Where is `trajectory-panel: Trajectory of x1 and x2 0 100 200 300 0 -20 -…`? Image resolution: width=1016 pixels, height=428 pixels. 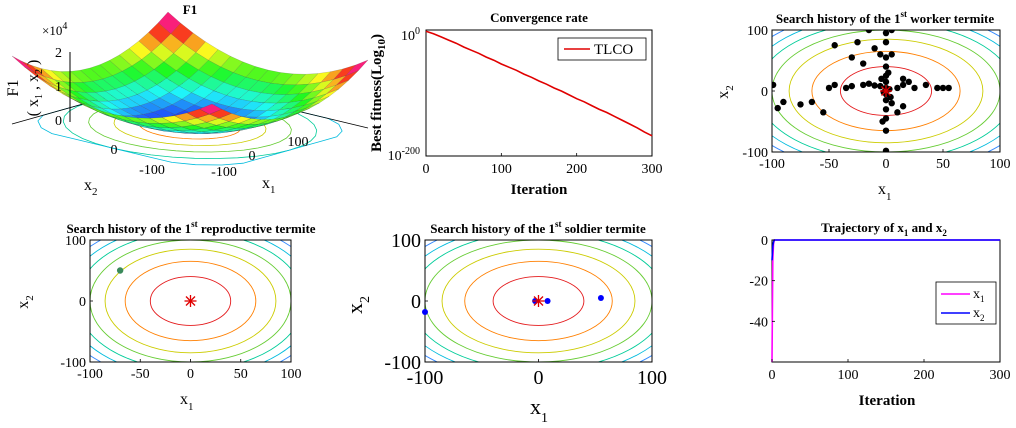
trajectory-panel: Trajectory of x1 and x2 0 100 200 300 0 -20 -… is located at coordinates (879, 314).